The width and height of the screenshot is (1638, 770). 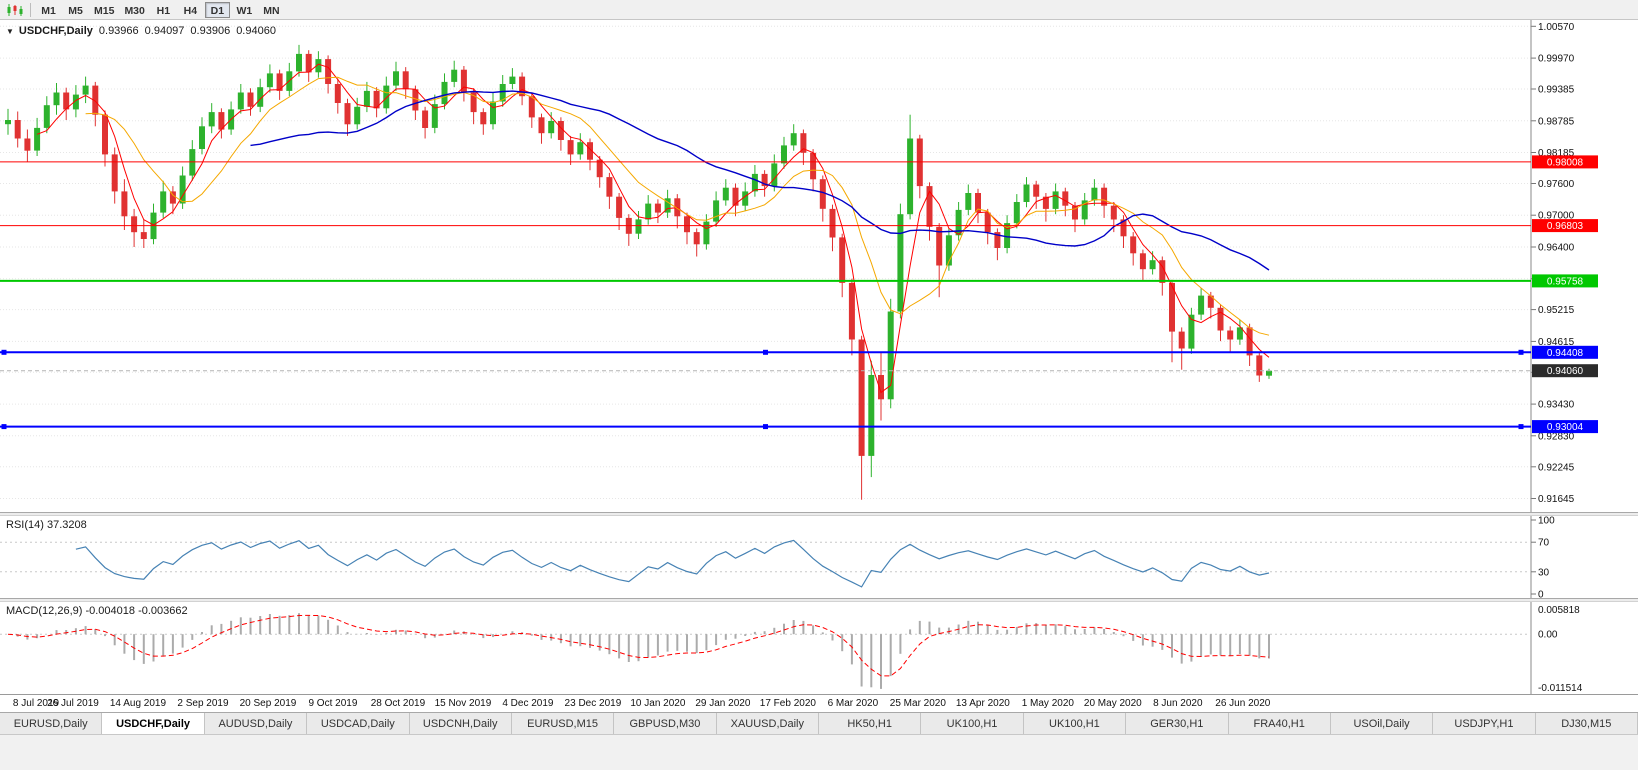 What do you see at coordinates (10, 31) in the screenshot?
I see `chart-dropdown-icon: ▼` at bounding box center [10, 31].